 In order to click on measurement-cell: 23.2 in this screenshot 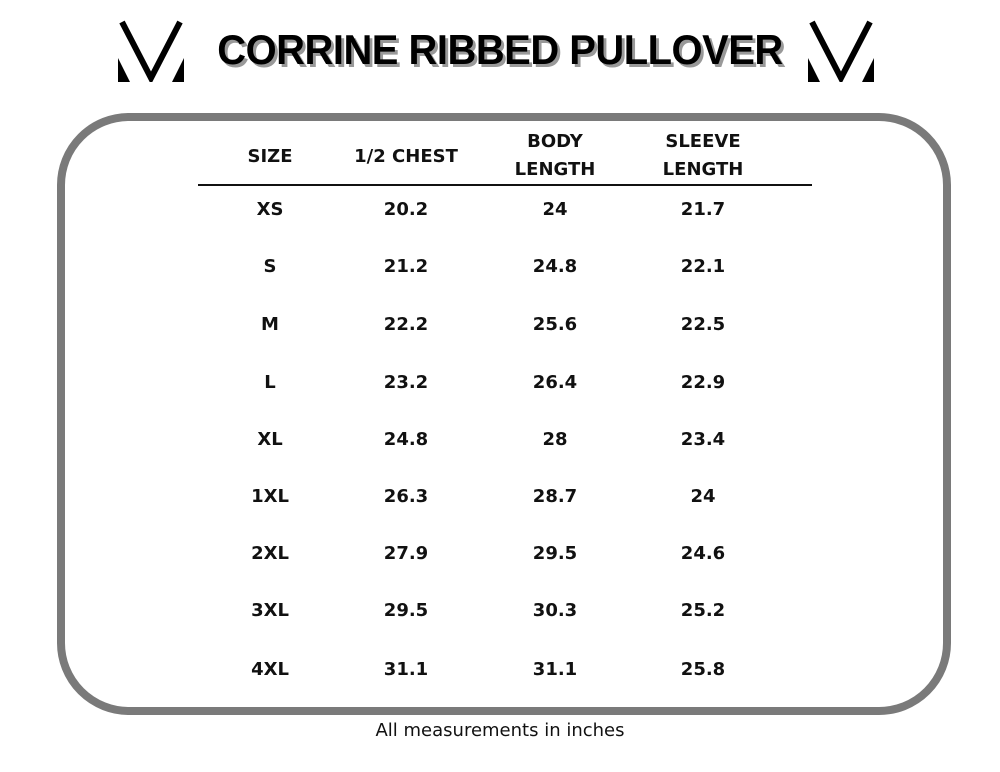, I will do `click(406, 382)`.